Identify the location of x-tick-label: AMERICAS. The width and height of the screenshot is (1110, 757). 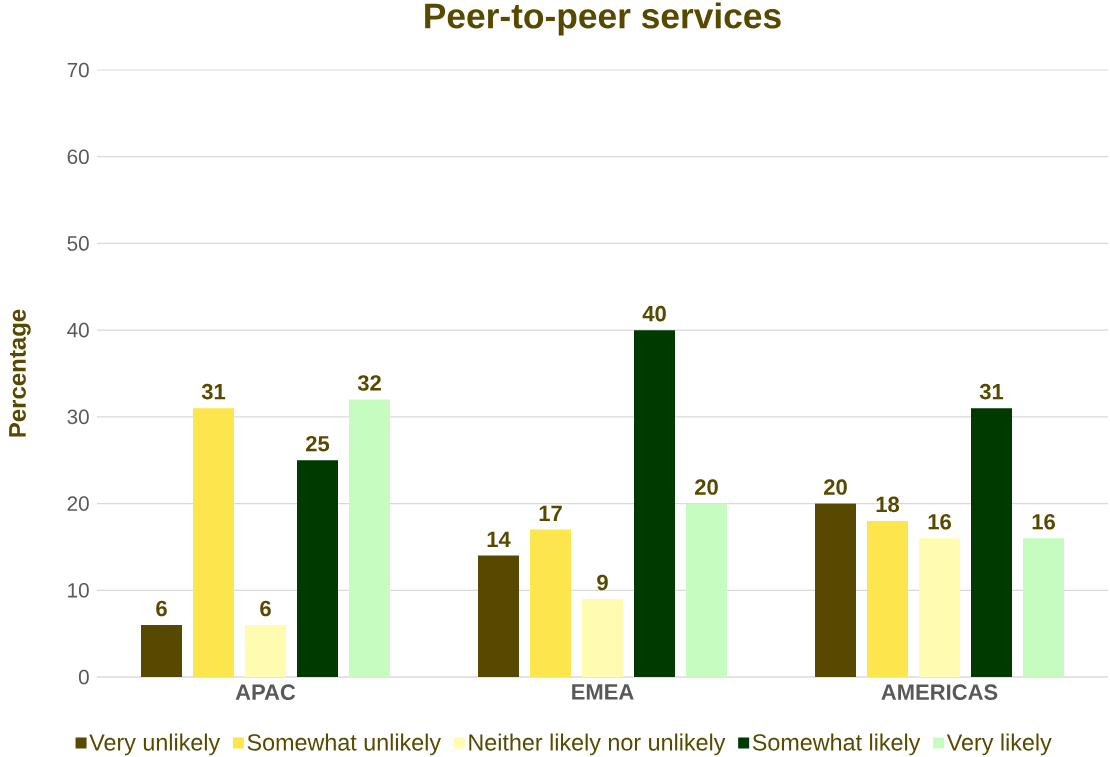
(939, 692).